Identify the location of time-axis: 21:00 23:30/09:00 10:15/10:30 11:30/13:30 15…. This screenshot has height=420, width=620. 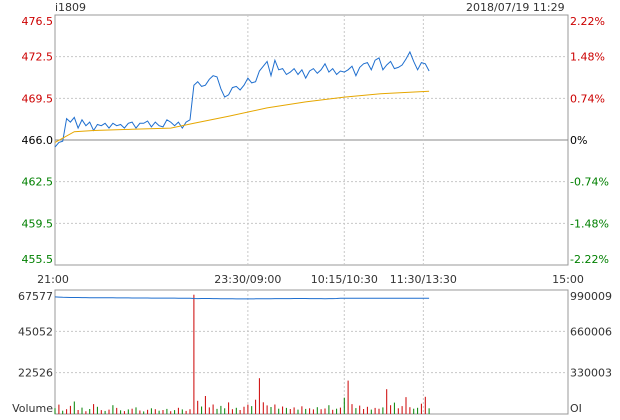
(310, 279).